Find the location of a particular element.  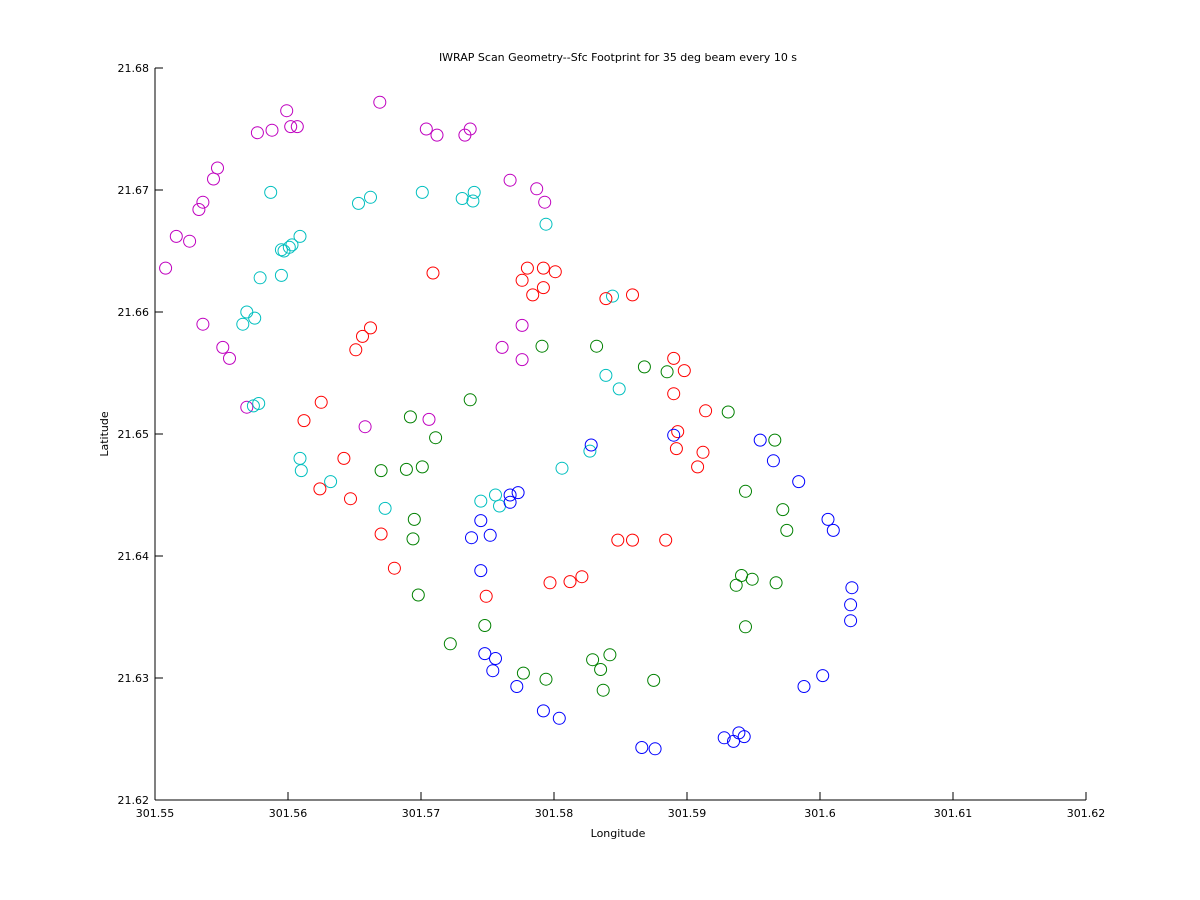

x-tick-label: 301.56 is located at coordinates (288, 813).